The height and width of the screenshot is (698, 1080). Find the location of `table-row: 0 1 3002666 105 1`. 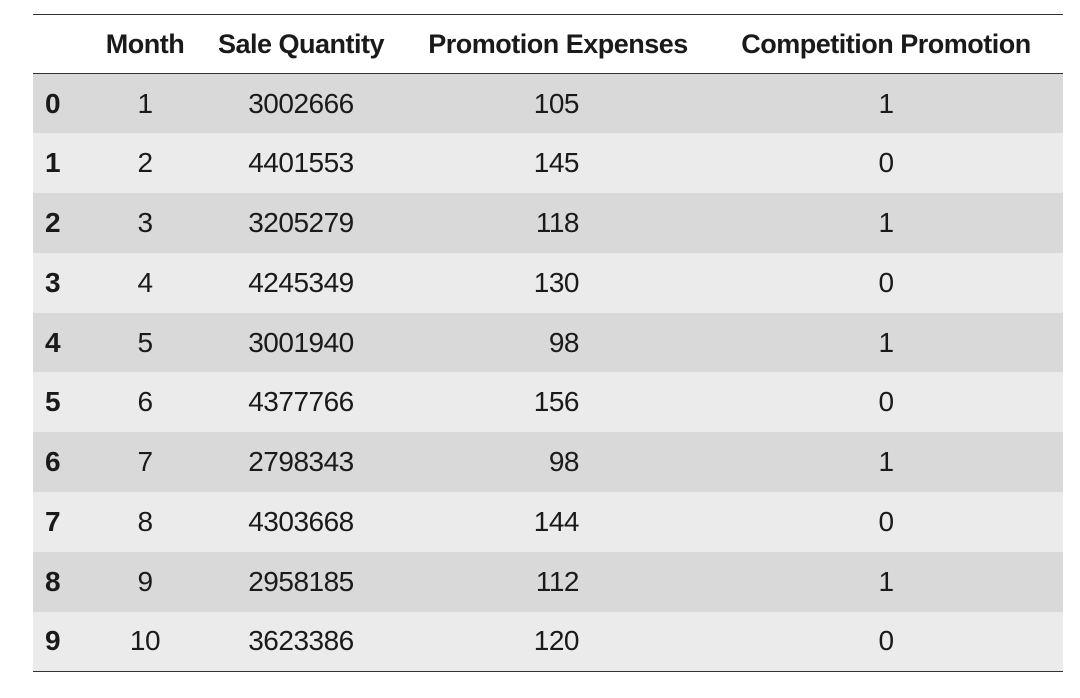

table-row: 0 1 3002666 105 1 is located at coordinates (548, 103).